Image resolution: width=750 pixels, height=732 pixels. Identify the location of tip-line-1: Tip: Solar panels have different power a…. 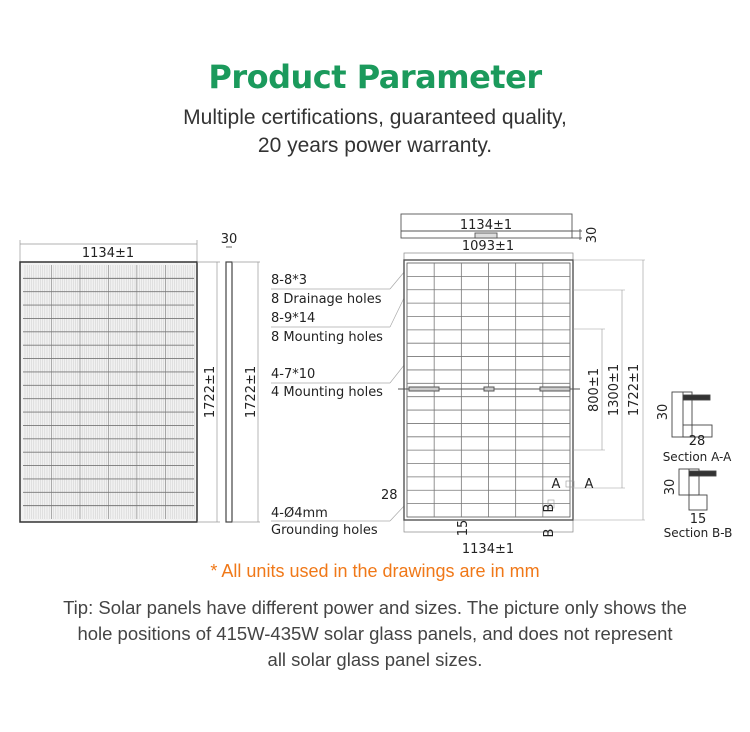
(375, 607).